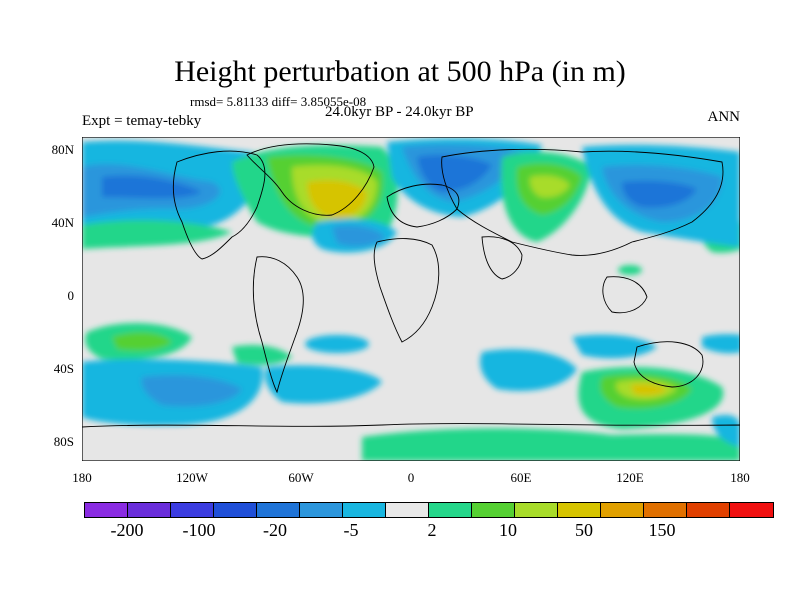 This screenshot has width=800, height=600. I want to click on y-tick-label: 40N, so click(62, 222).